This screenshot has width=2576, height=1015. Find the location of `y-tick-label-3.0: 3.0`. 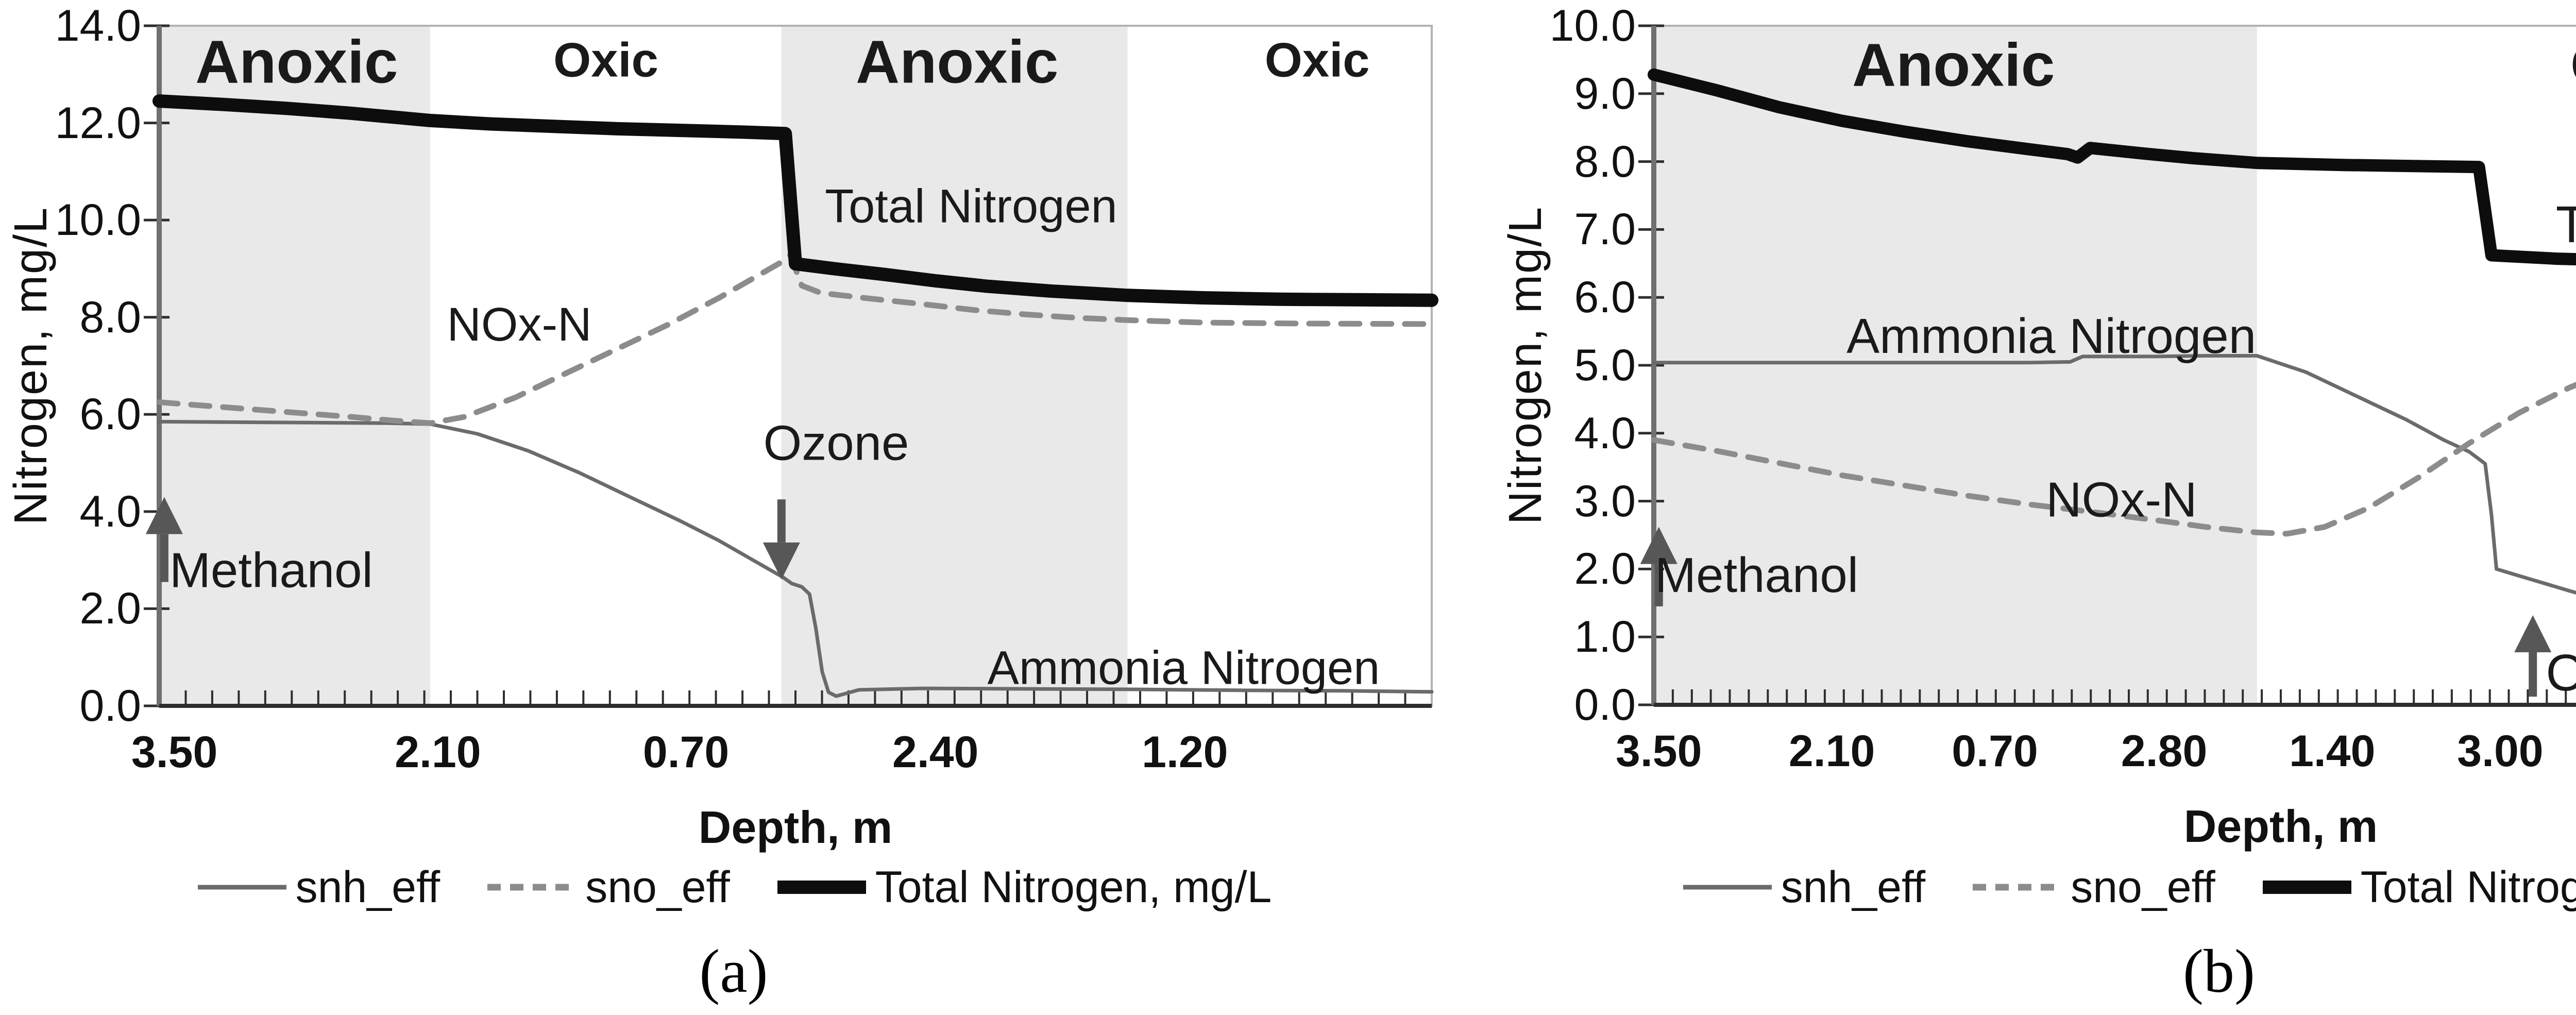

y-tick-label-3.0: 3.0 is located at coordinates (1605, 501).